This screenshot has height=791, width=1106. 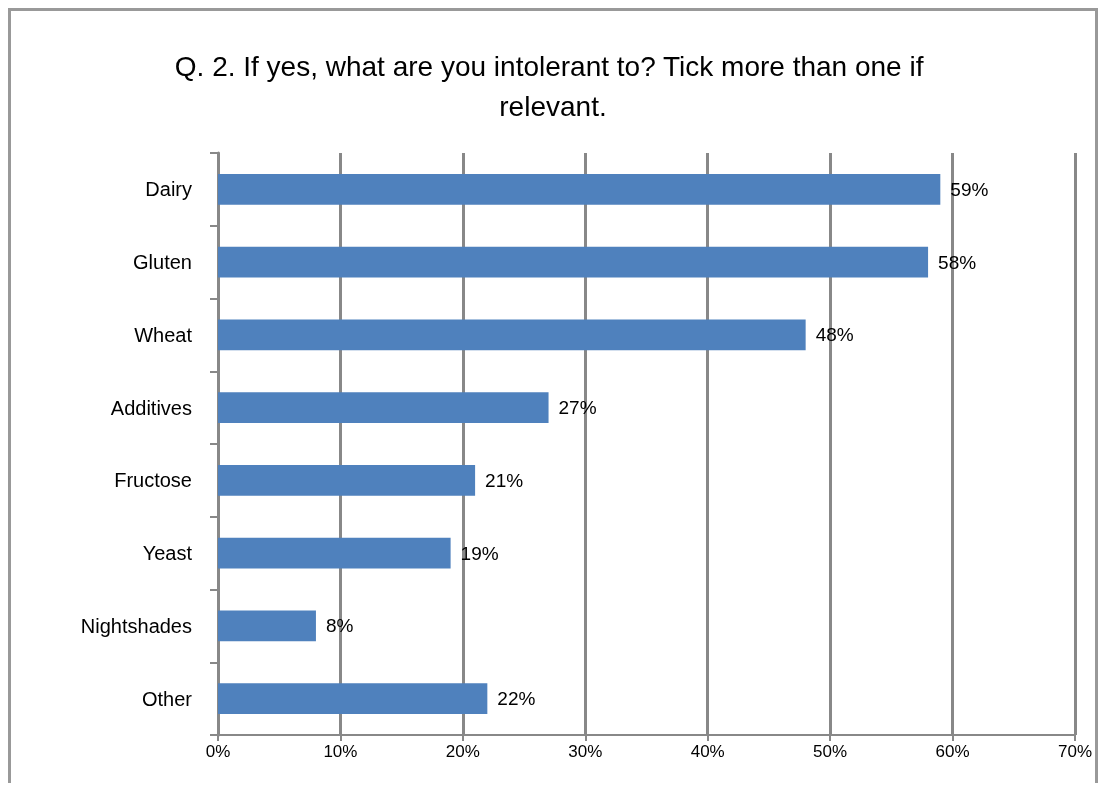 I want to click on x-tick-label: 10%, so click(x=340, y=751).